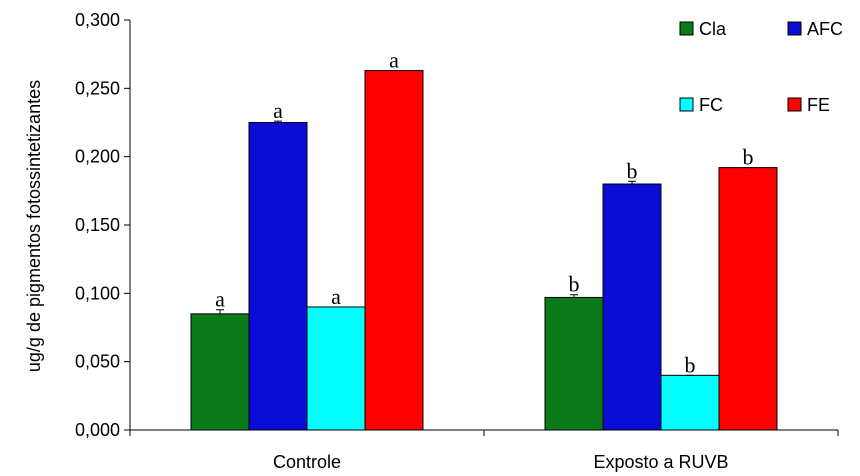 The height and width of the screenshot is (476, 860). Describe the element at coordinates (660, 462) in the screenshot. I see `x-tick-label: Exposto a RUVB` at that location.